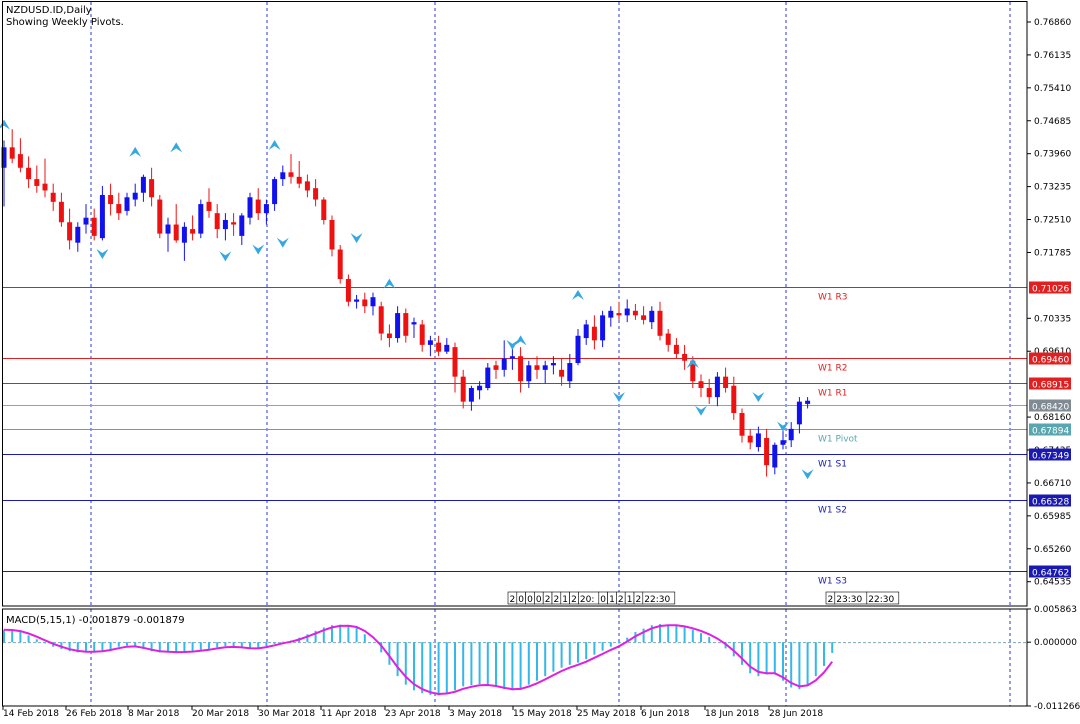 The height and width of the screenshot is (724, 1080). Describe the element at coordinates (1052, 484) in the screenshot. I see `y-tick-label: 0.66710` at that location.